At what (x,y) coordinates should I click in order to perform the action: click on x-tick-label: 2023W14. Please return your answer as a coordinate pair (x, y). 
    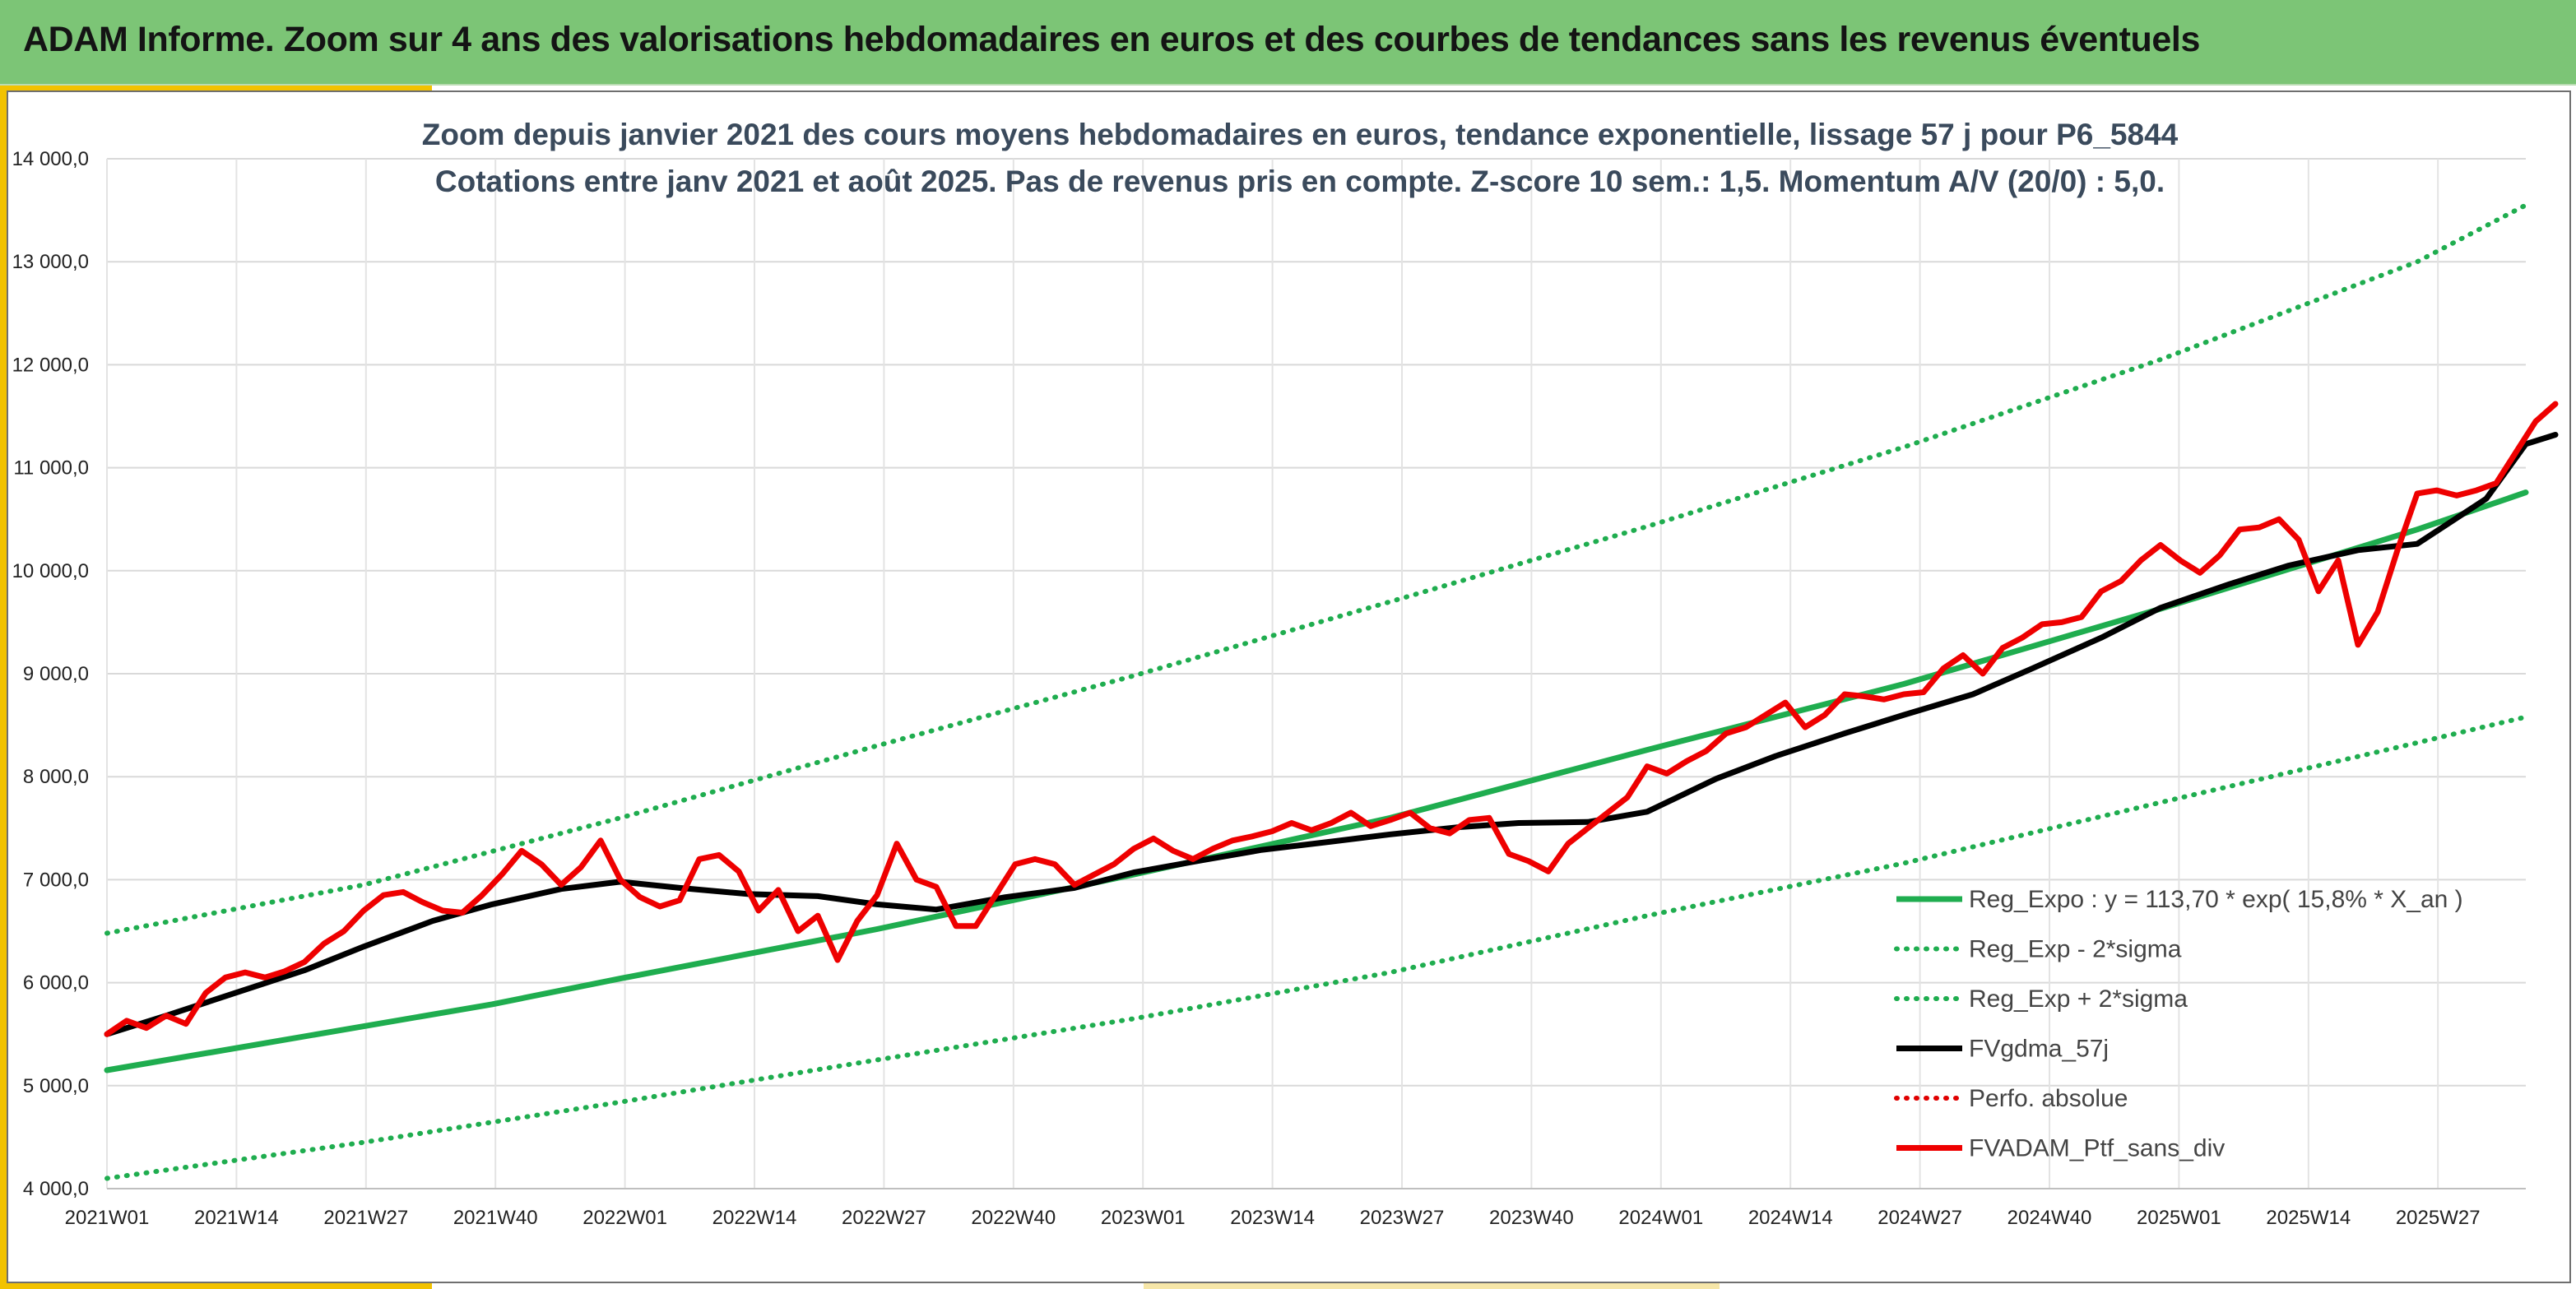
    Looking at the image, I should click on (1272, 1218).